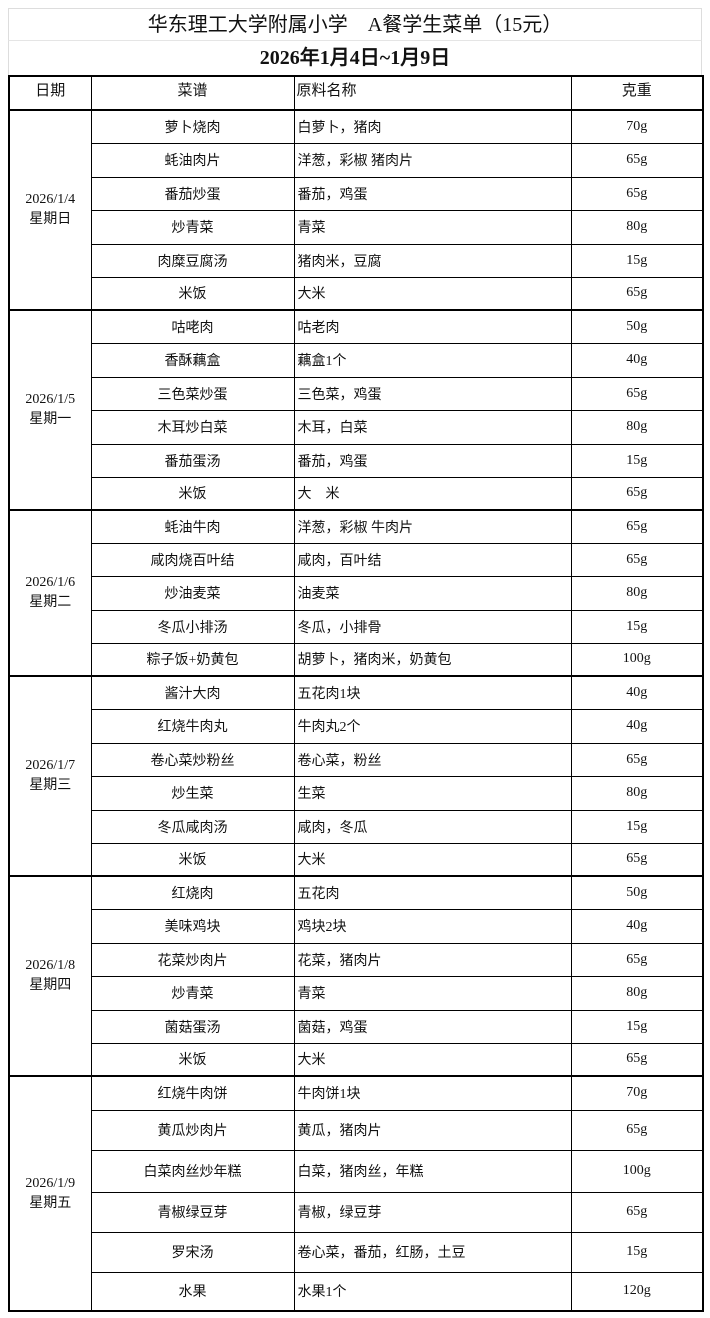 The image size is (710, 1318). Describe the element at coordinates (432, 126) in the screenshot. I see `ingredients-cell: 白萝卜，猪肉` at that location.